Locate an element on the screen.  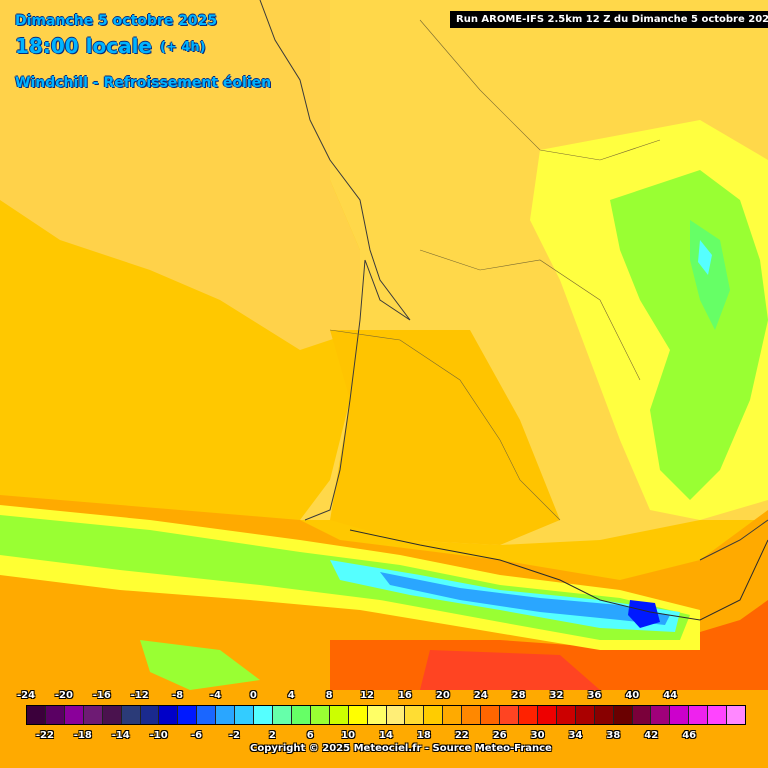
forecast-date: Dimanche 5 octobre 2025 is located at coordinates (116, 21).